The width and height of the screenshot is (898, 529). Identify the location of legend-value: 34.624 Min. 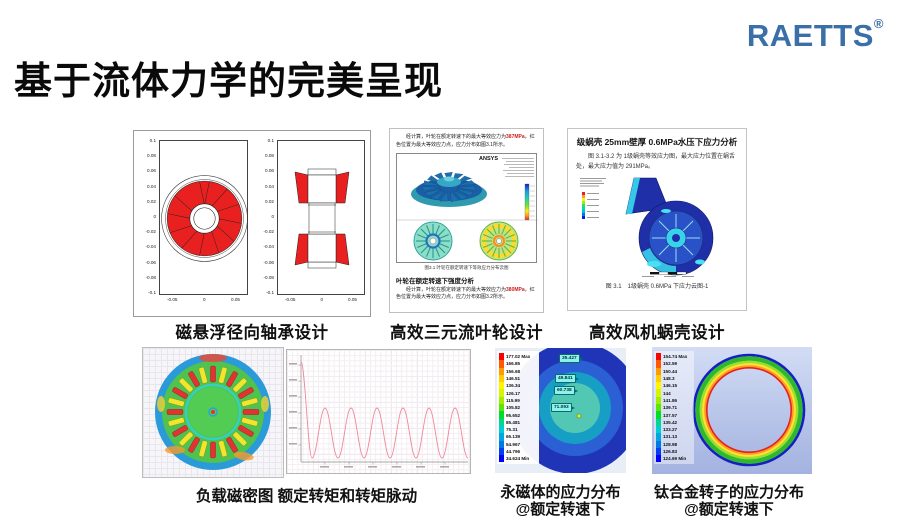
(518, 459).